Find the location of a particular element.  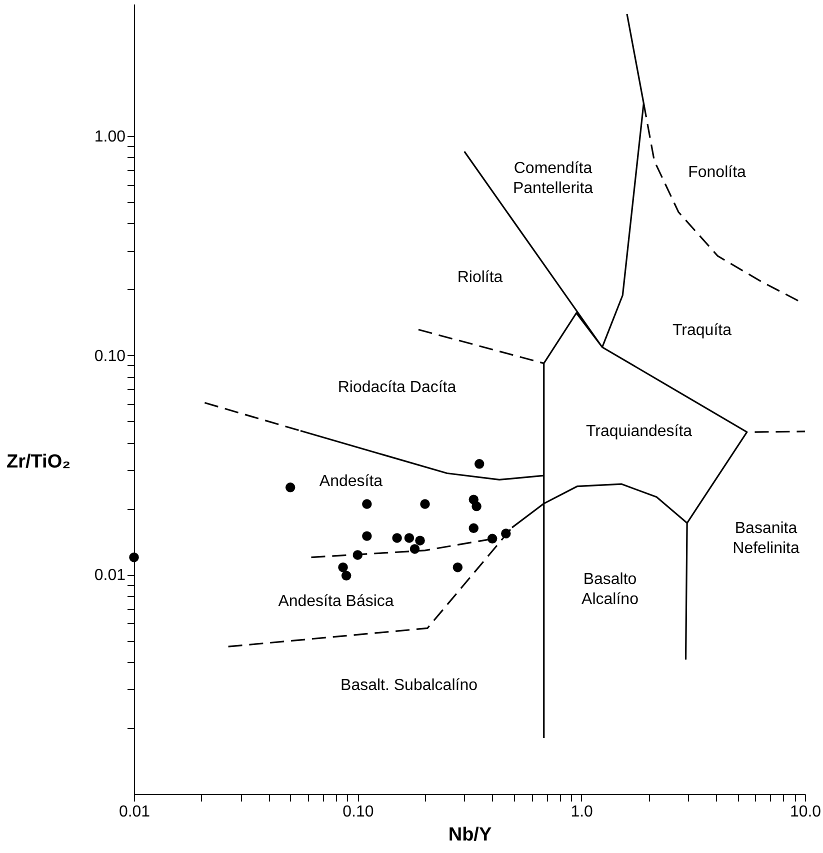

annotation: Traquiandesíta is located at coordinates (639, 431).